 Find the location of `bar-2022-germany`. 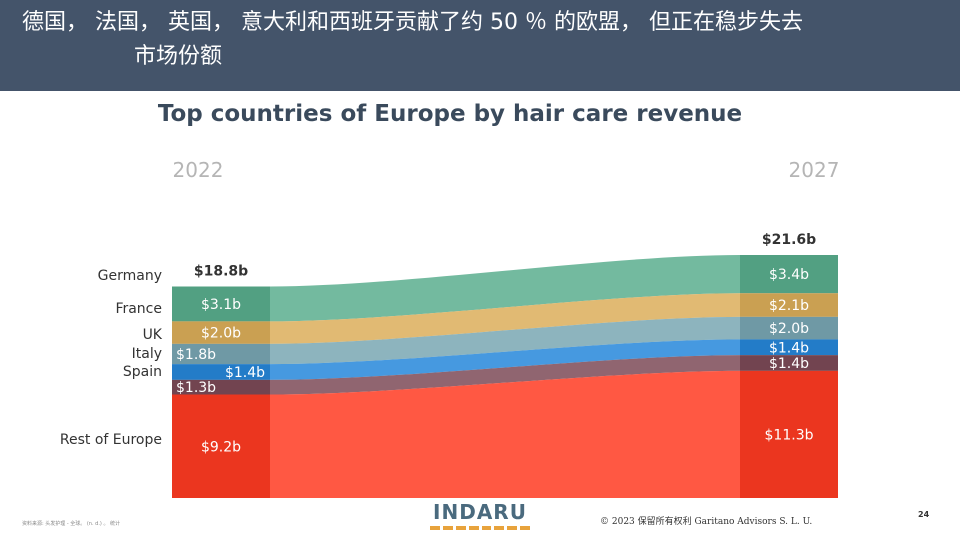

bar-2022-germany is located at coordinates (221, 304).